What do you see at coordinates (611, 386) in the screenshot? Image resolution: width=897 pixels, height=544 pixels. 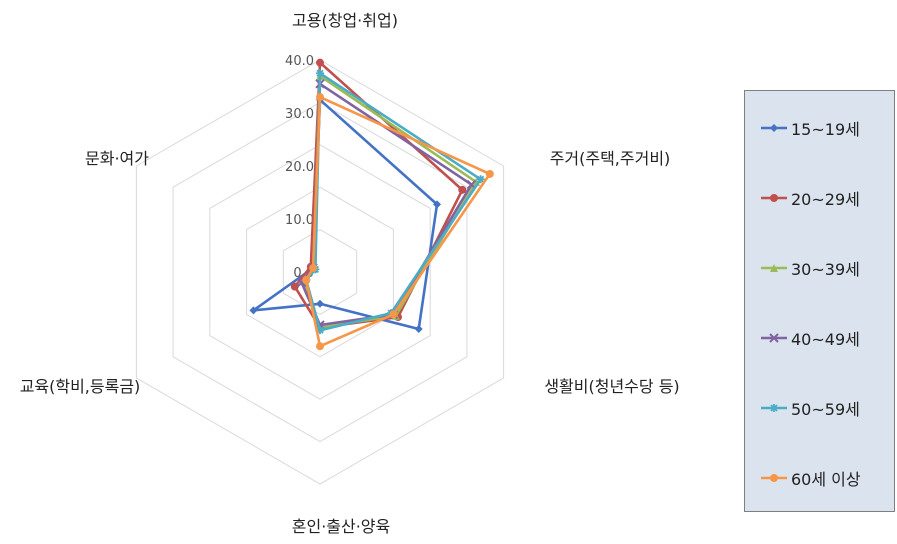 I see `axis-label: 생활비(청년수당 등)` at bounding box center [611, 386].